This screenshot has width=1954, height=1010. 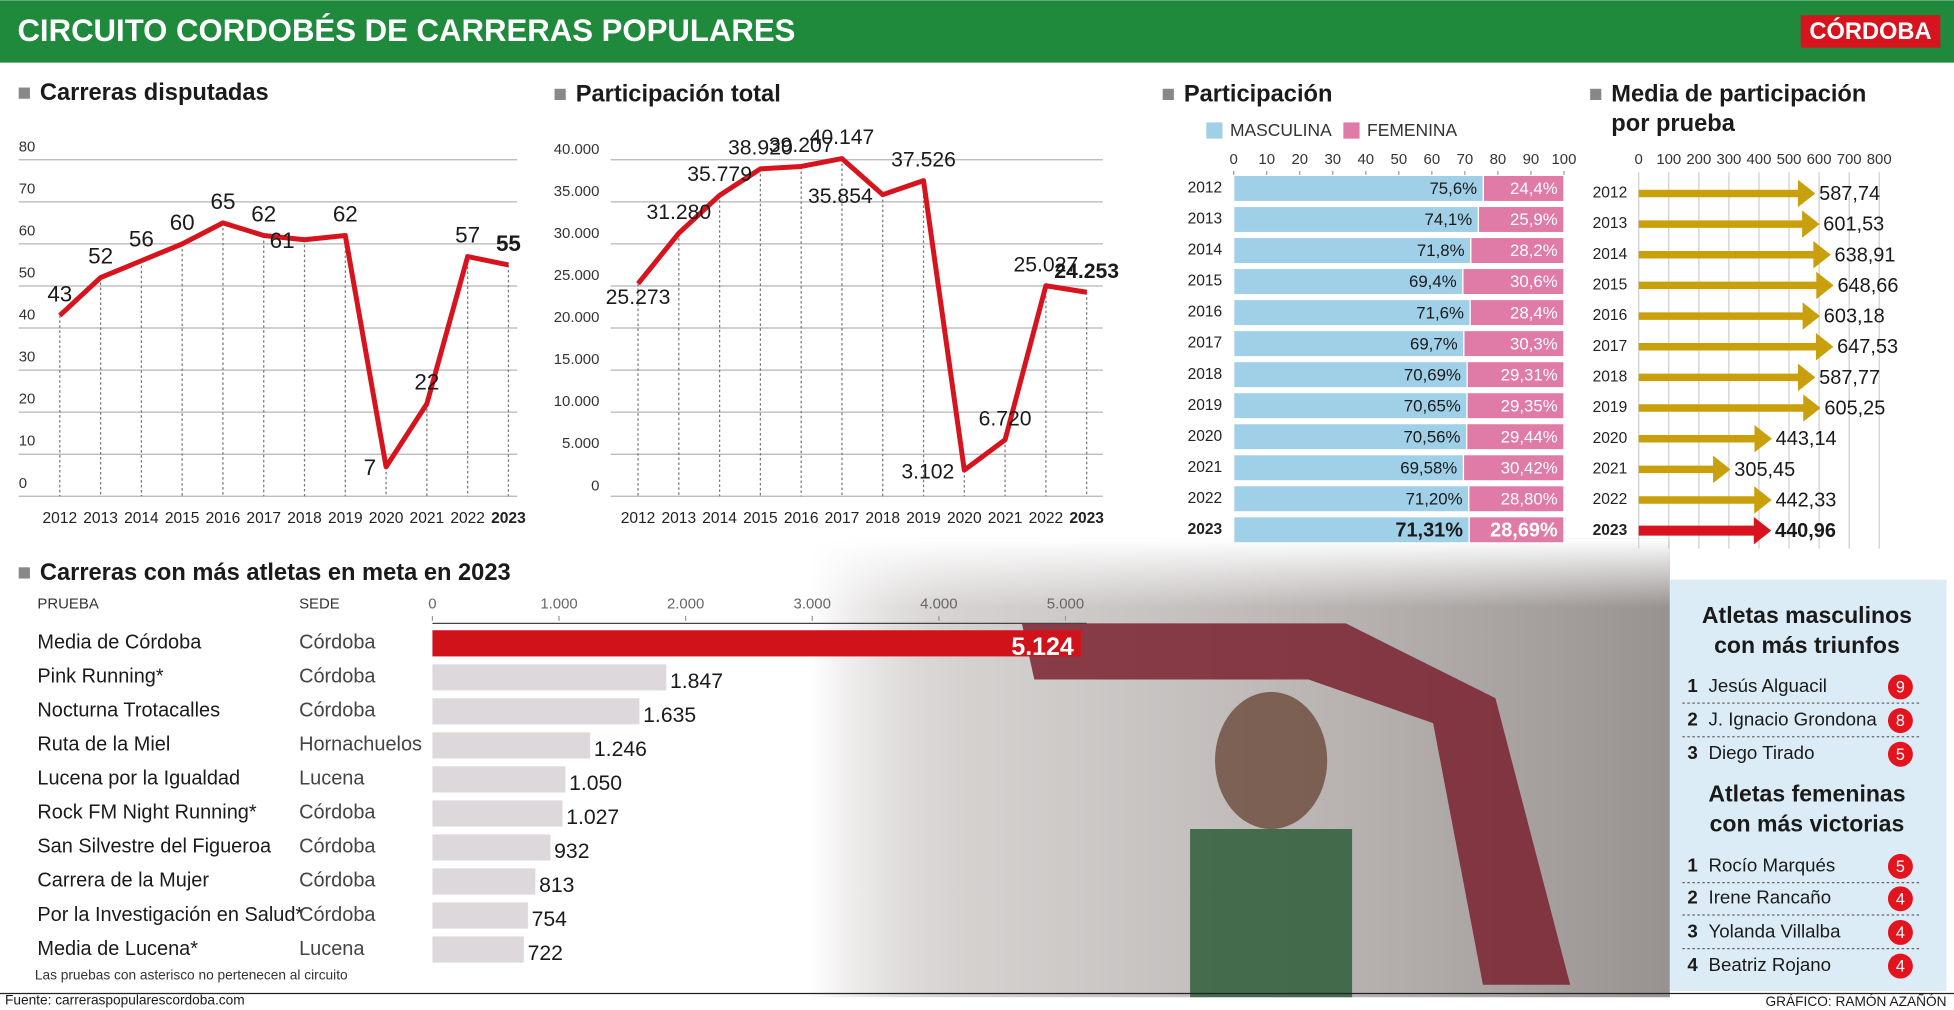 What do you see at coordinates (1849, 194) in the screenshot?
I see `value-label: 587,74` at bounding box center [1849, 194].